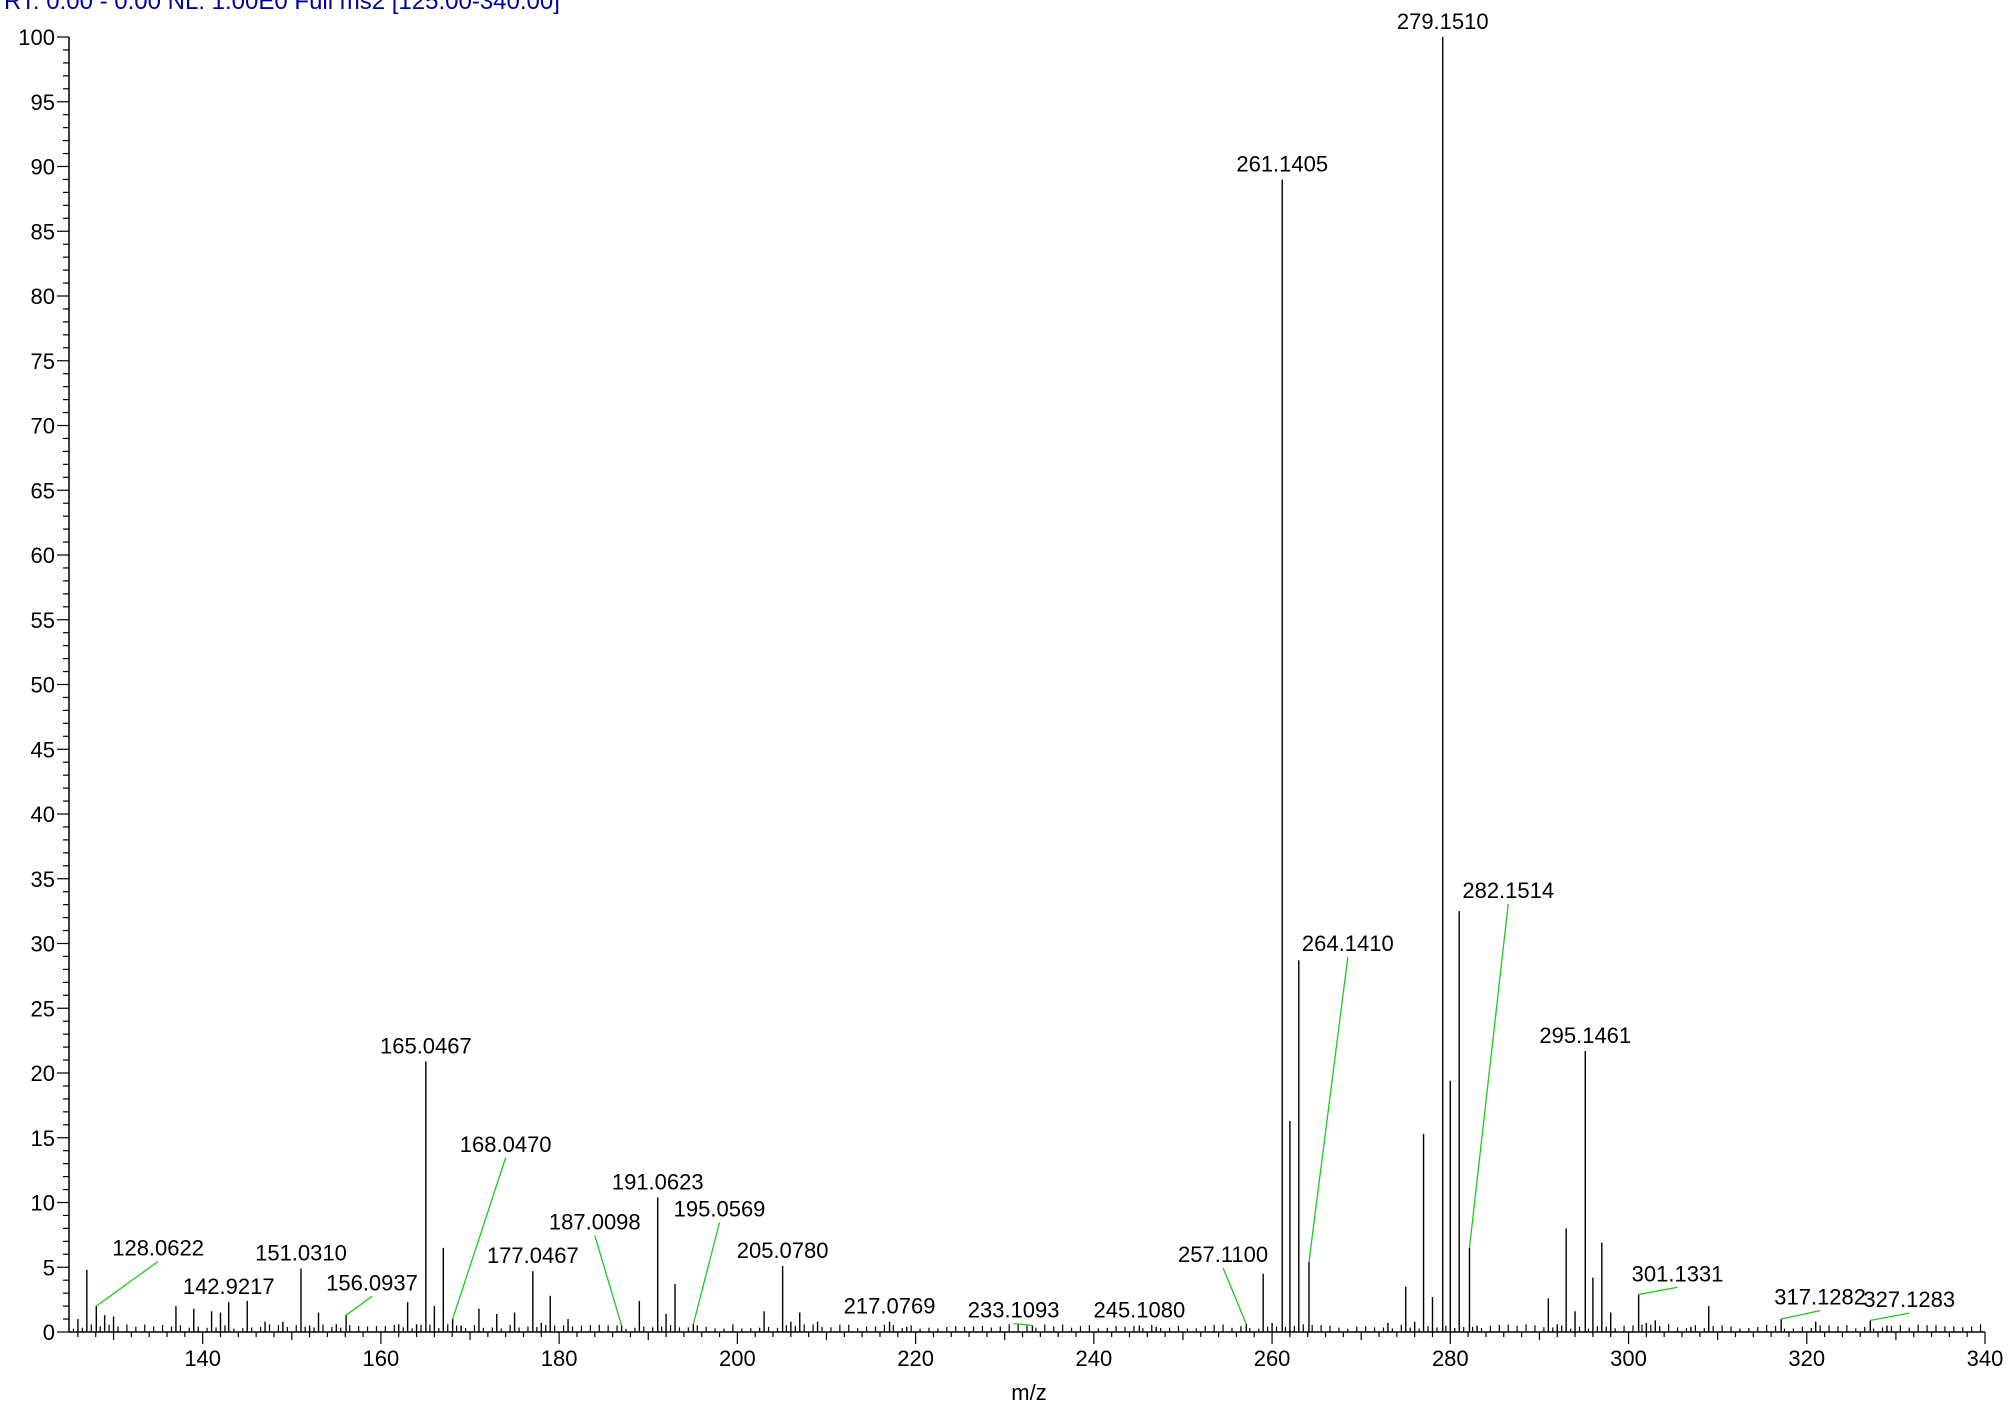  Describe the element at coordinates (202, 1358) in the screenshot. I see `x-tick-label: 140` at that location.